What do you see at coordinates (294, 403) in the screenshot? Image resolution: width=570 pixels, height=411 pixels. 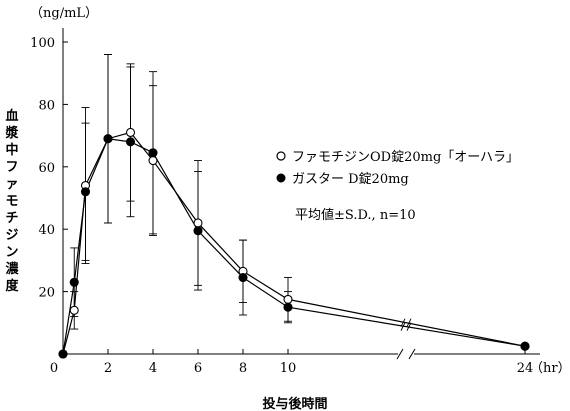 I see `x-axis-label: 投与後時間` at bounding box center [294, 403].